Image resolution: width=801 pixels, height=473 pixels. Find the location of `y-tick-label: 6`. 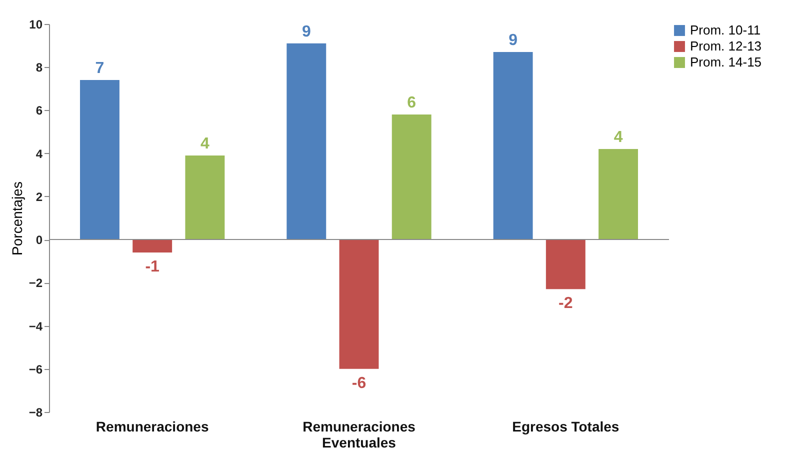

y-tick-label: 6 is located at coordinates (39, 111).